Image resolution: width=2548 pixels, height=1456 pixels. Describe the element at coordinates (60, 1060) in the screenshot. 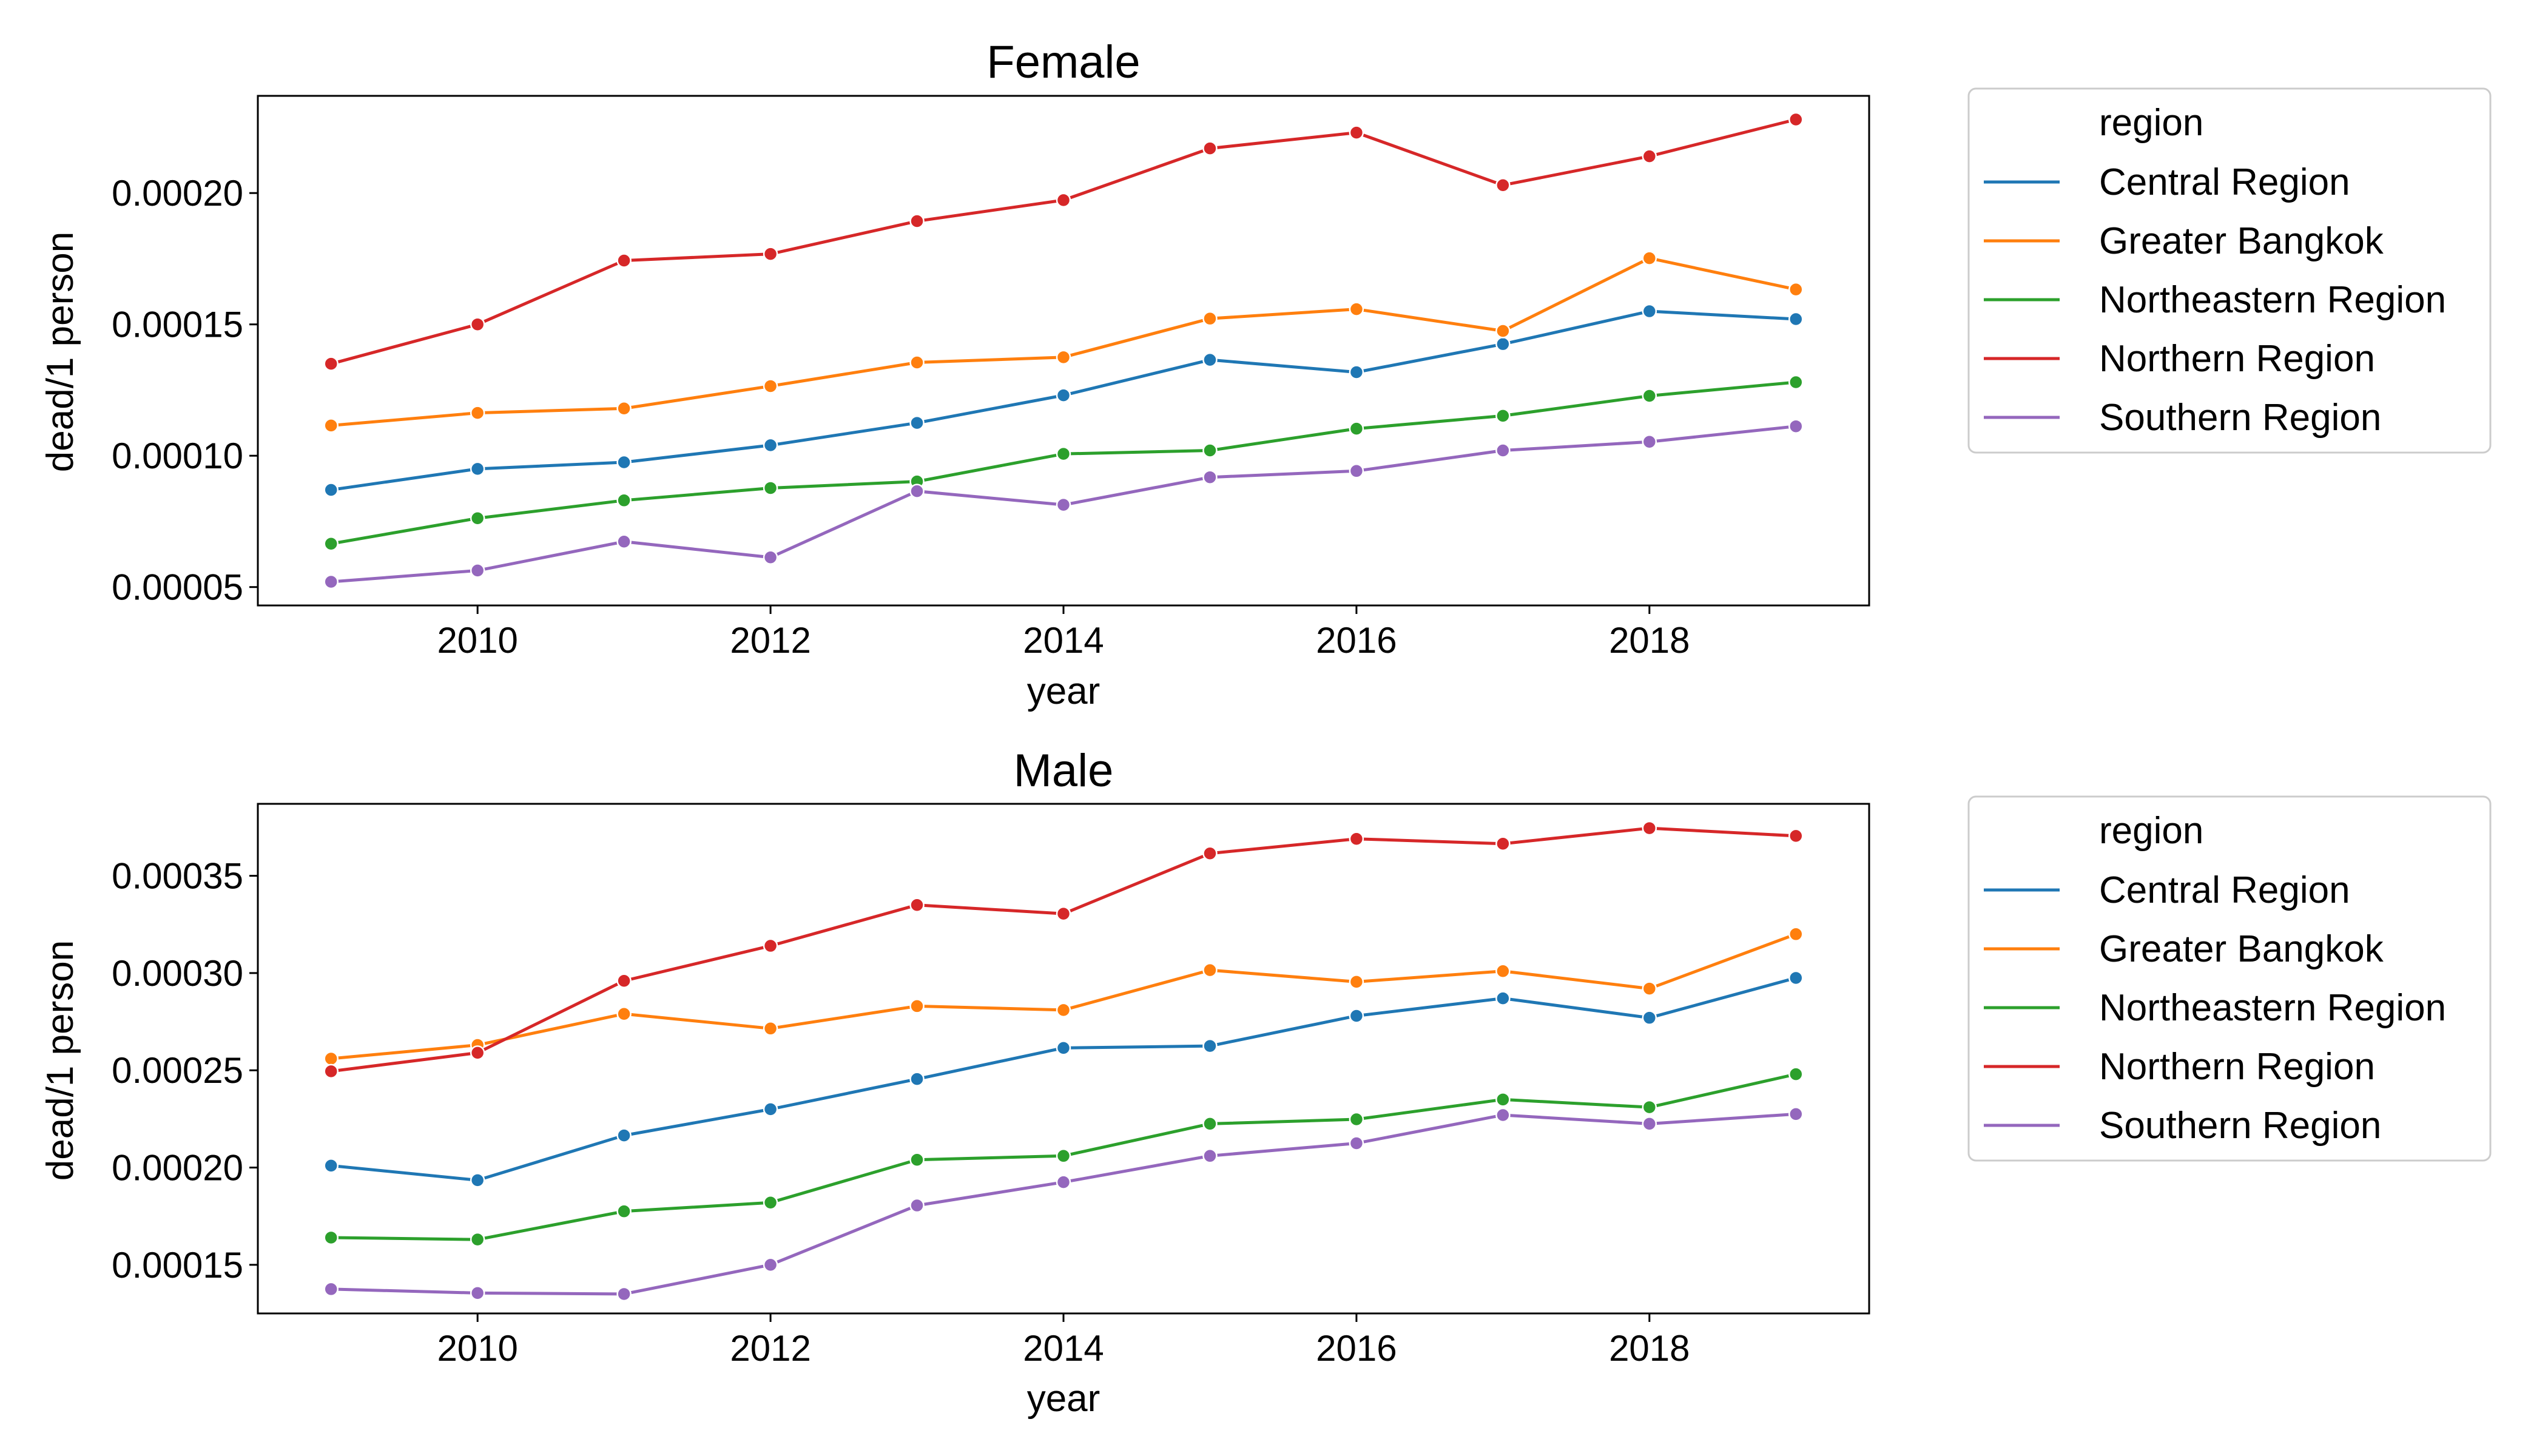

I see `male-y-axis-label: dead/1 person` at that location.